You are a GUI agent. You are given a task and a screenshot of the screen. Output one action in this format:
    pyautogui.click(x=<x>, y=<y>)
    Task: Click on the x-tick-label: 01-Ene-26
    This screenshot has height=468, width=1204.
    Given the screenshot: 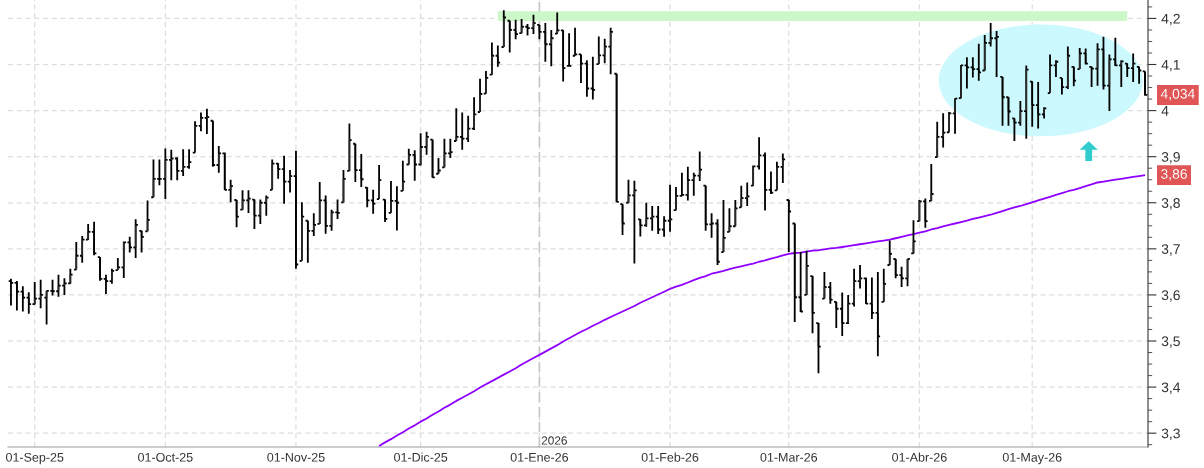 What is the action you would take?
    pyautogui.click(x=539, y=457)
    